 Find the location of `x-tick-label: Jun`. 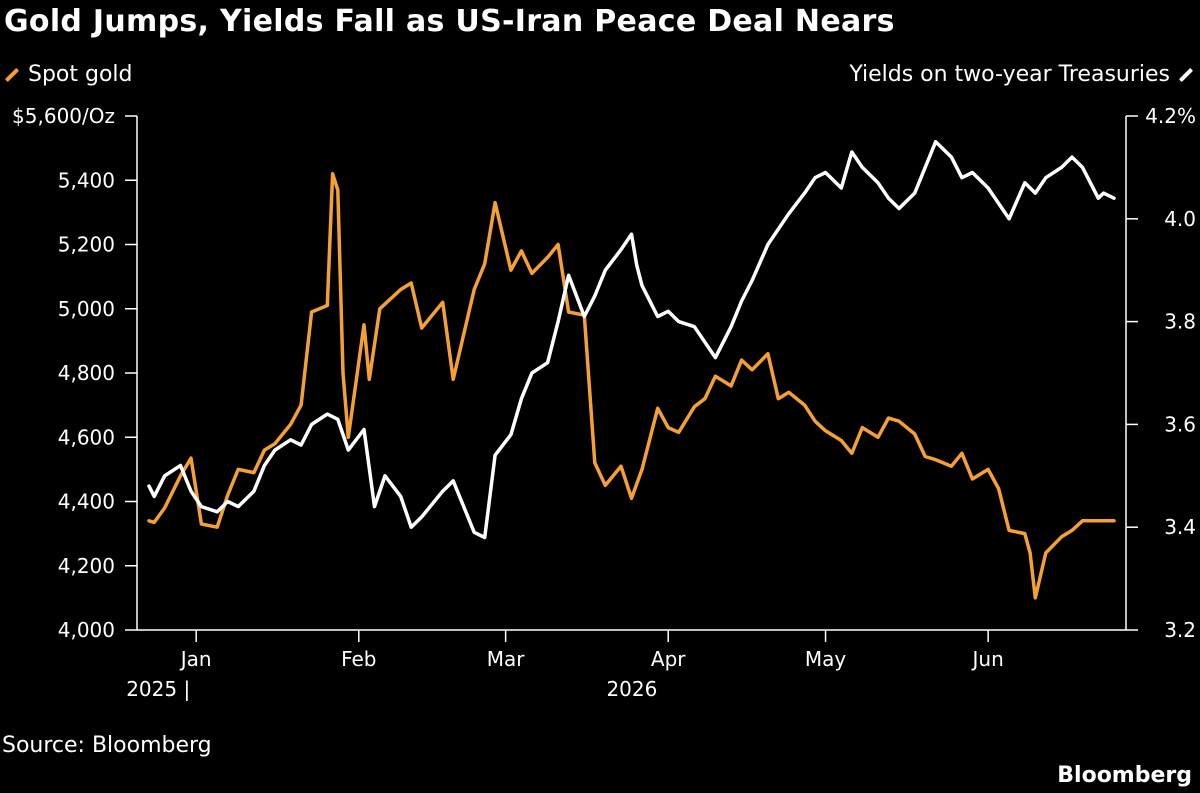

x-tick-label: Jun is located at coordinates (987, 659).